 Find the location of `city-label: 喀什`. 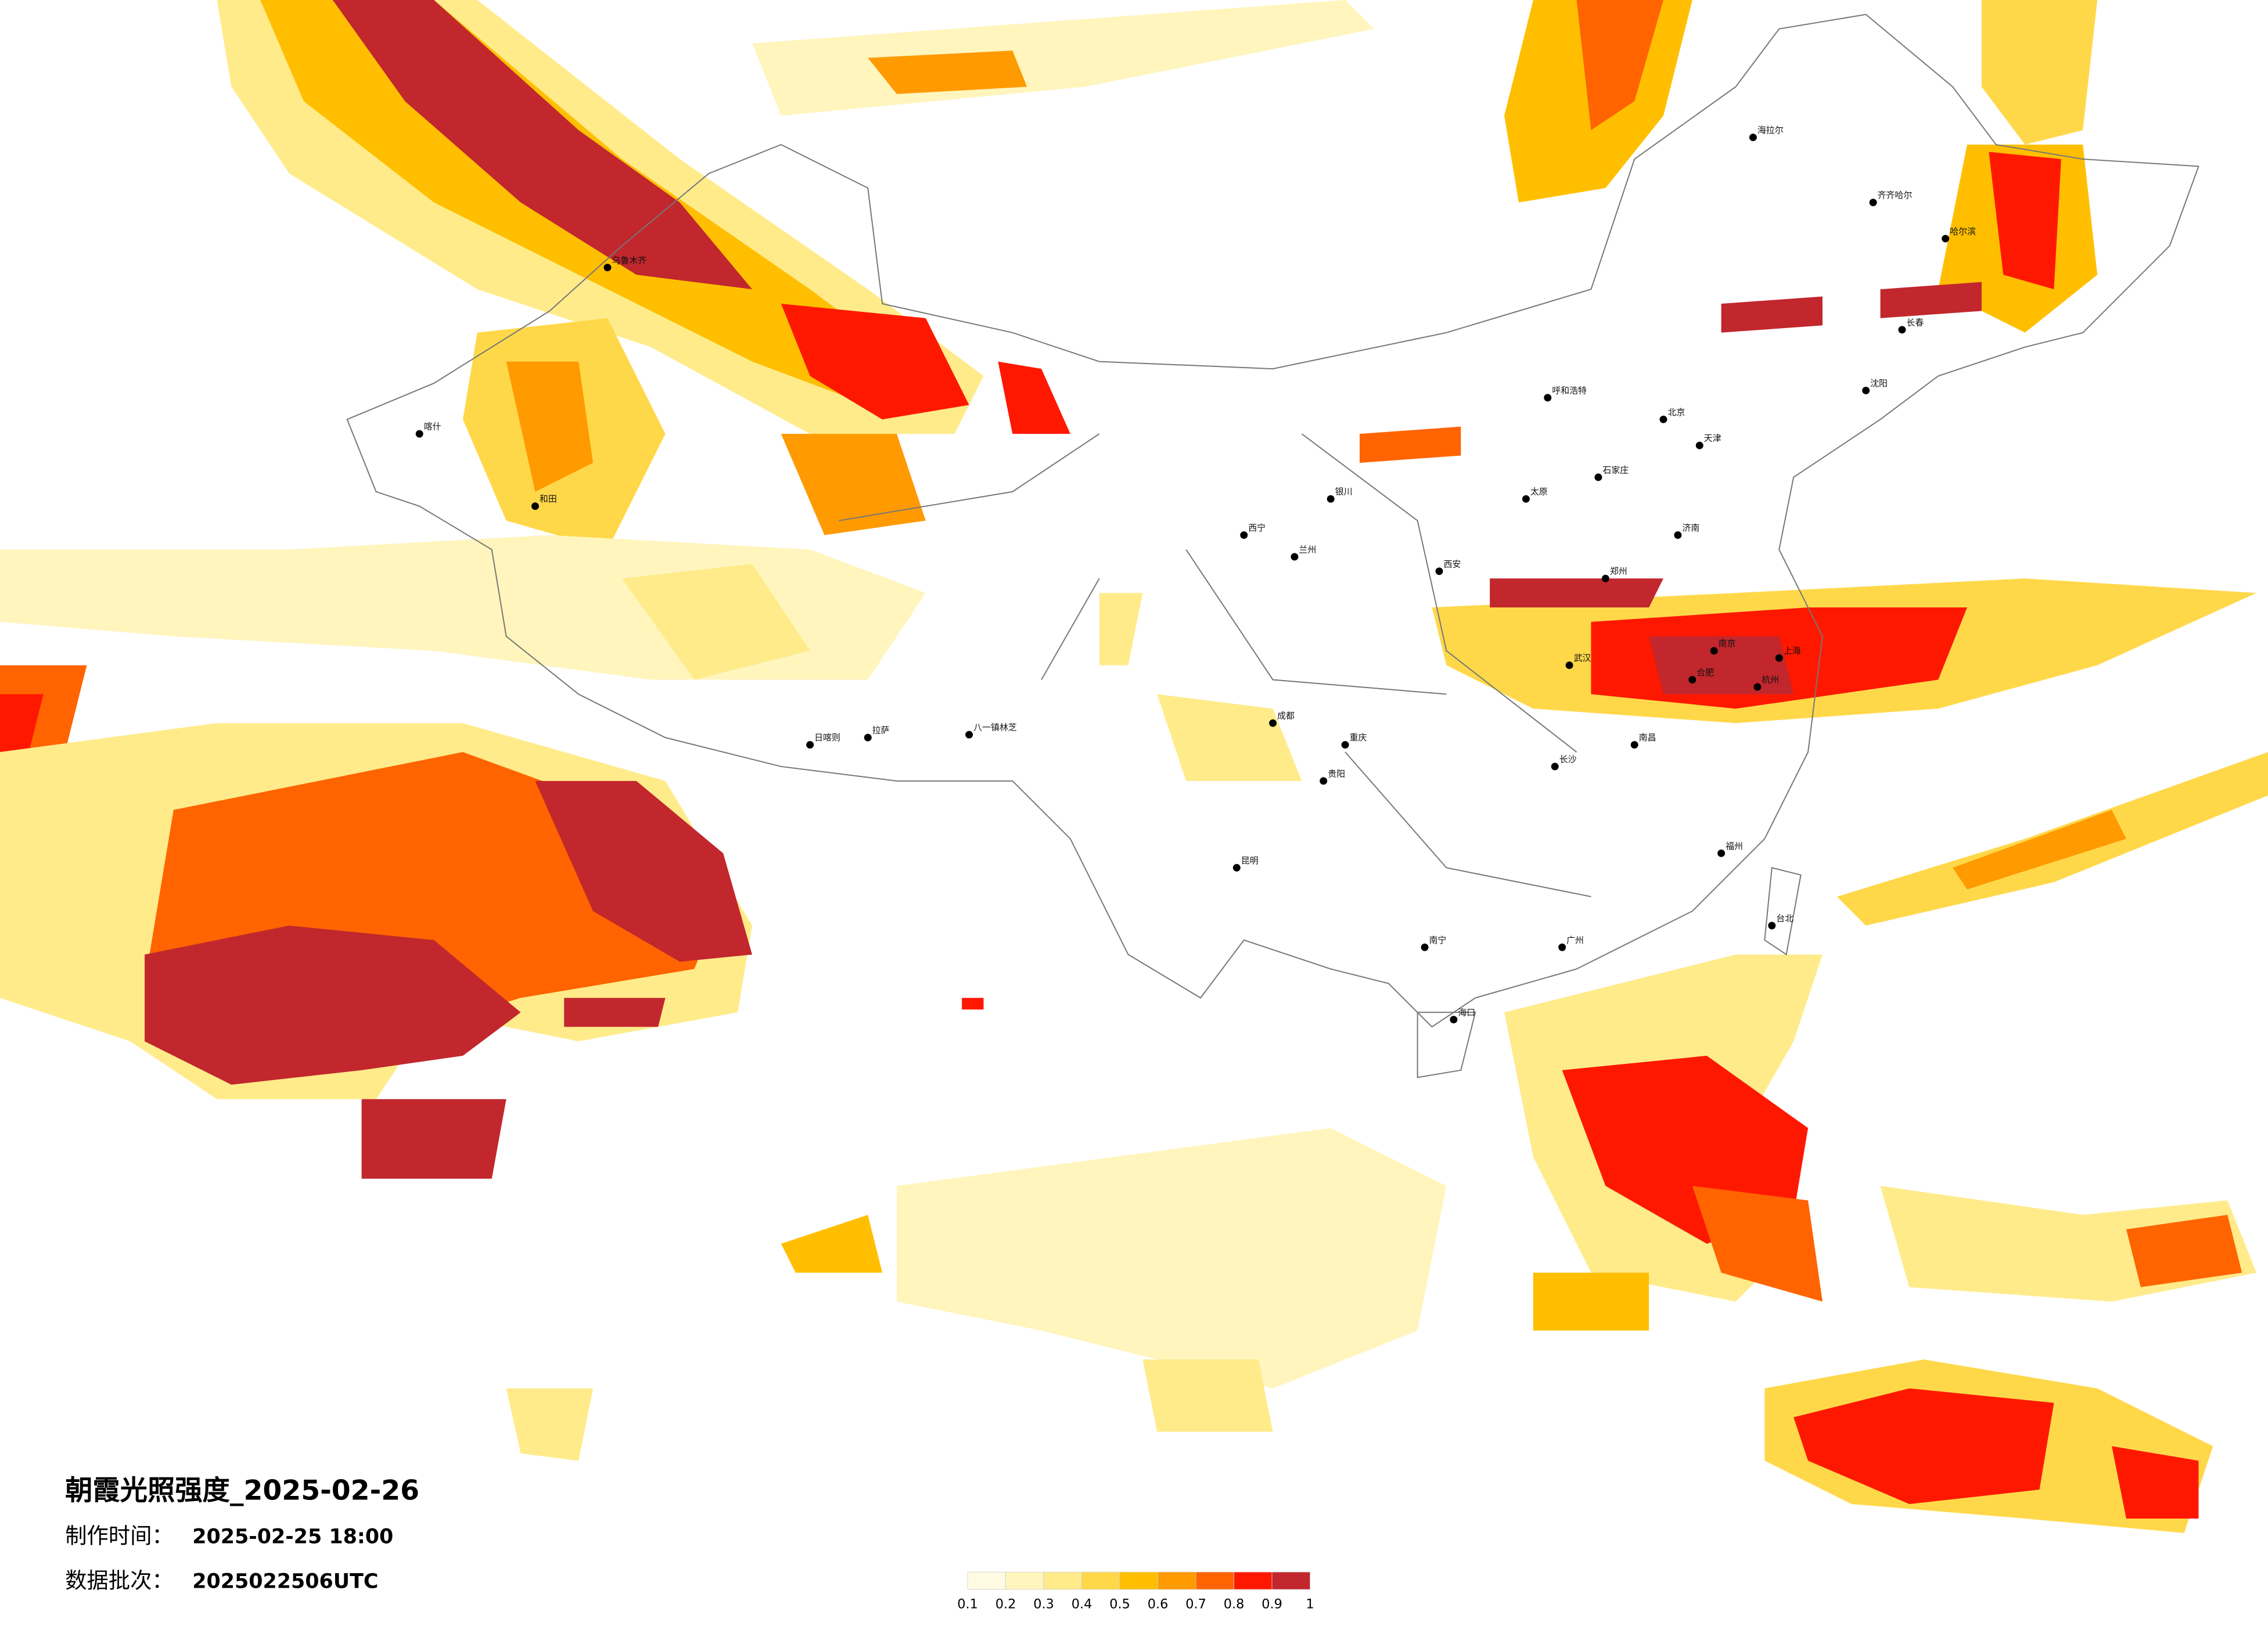

city-label: 喀什 is located at coordinates (432, 427).